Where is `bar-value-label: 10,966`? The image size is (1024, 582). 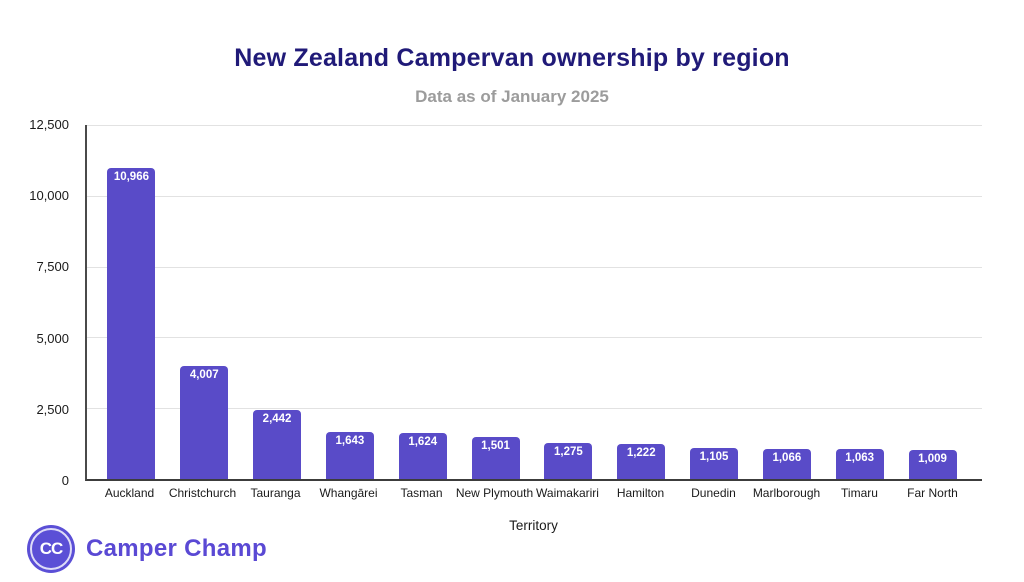
bar-value-label: 10,966 is located at coordinates (131, 177).